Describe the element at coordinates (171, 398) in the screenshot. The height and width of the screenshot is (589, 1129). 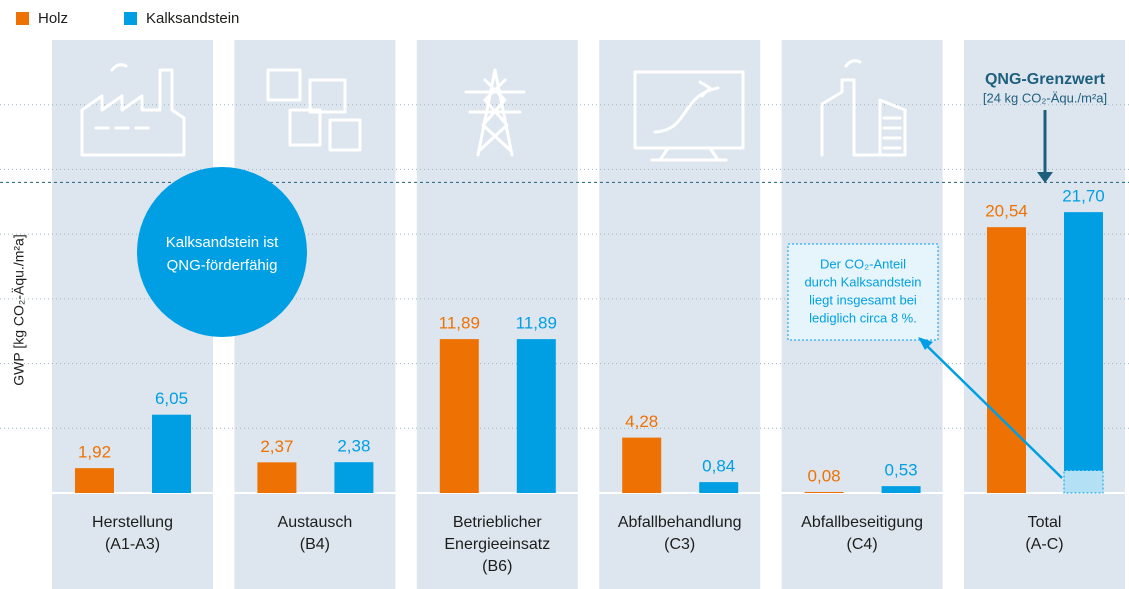
I see `value-label: 6,05` at that location.